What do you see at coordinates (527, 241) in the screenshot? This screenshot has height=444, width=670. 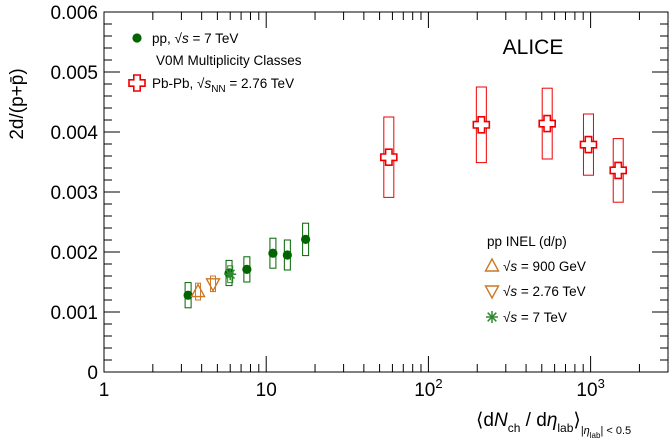 I see `legend-header: pp INEL (d/p)` at bounding box center [527, 241].